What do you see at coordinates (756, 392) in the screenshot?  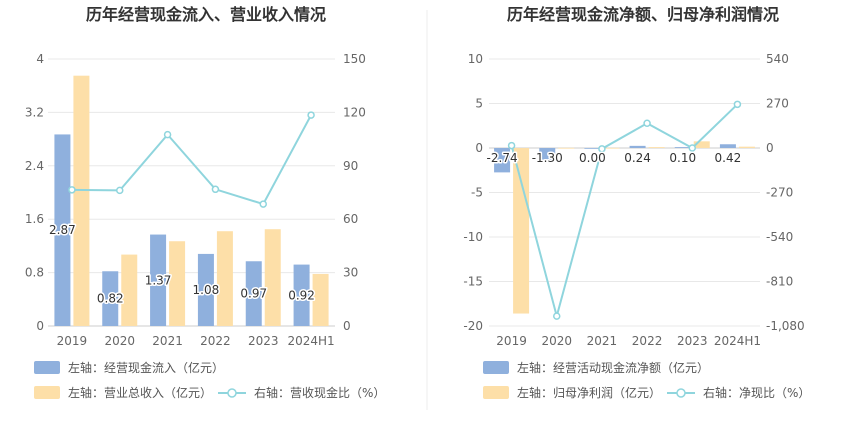 I see `legend-label: 右轴：净现比（%）` at bounding box center [756, 392].